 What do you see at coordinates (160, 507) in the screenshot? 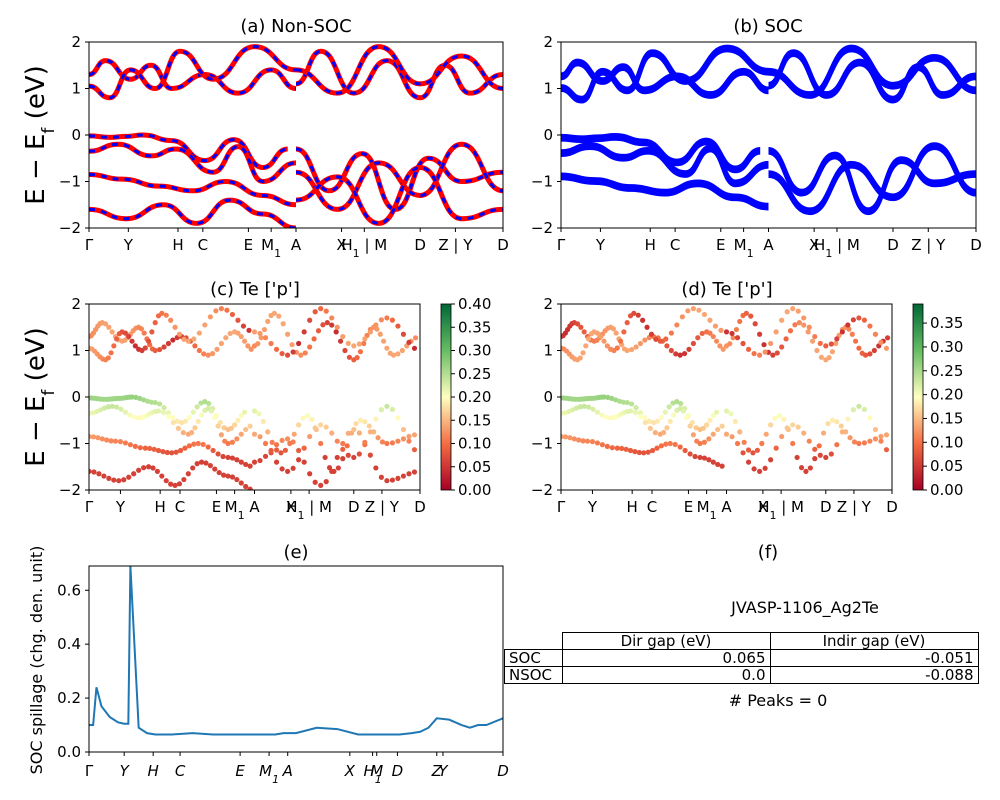
I see `x-tick-label: H` at bounding box center [160, 507].